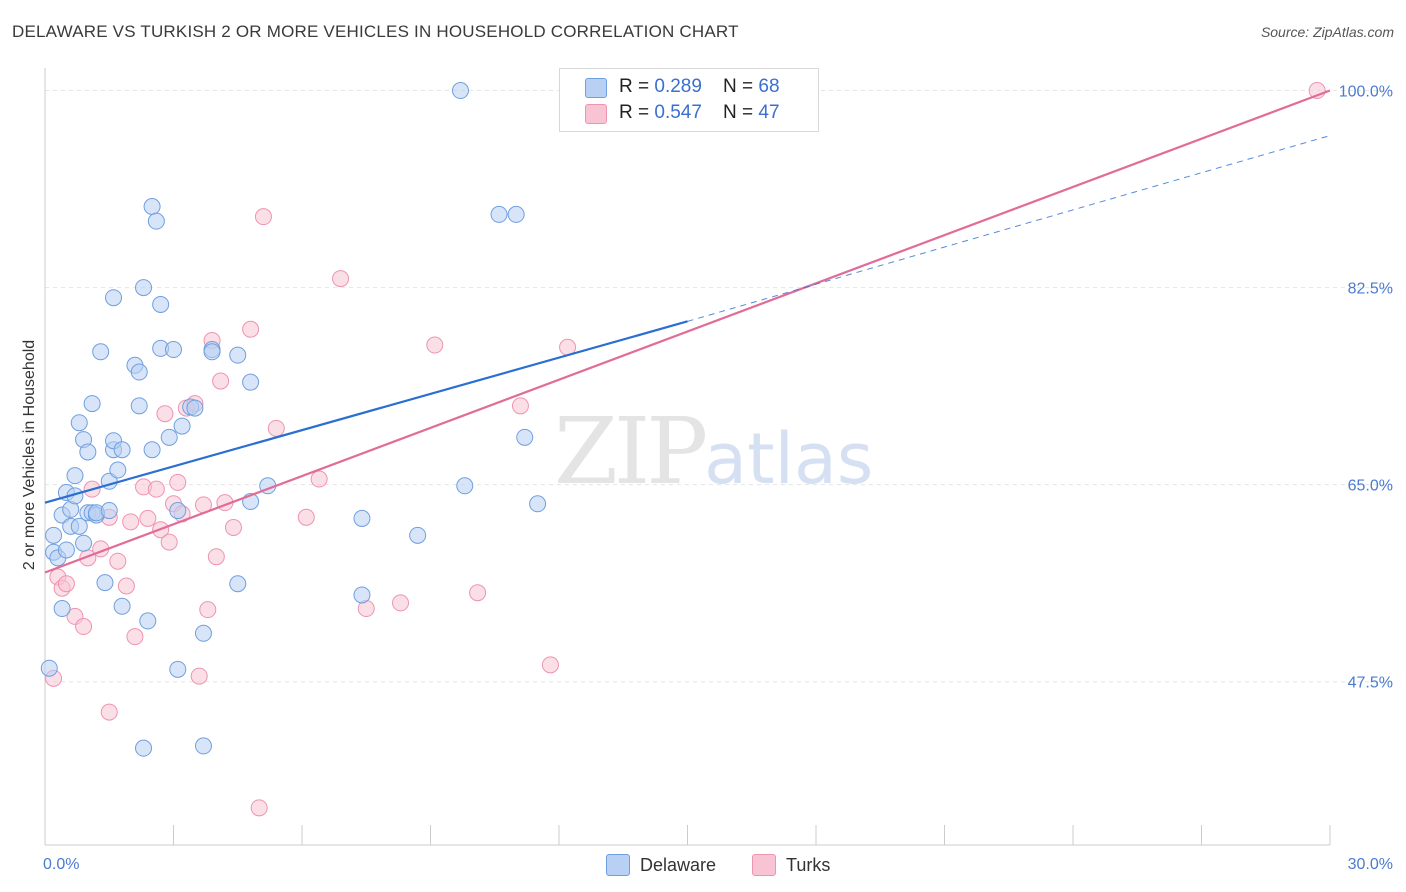 This screenshot has height=892, width=1406. I want to click on bottom-turks-swatch, so click(764, 865).